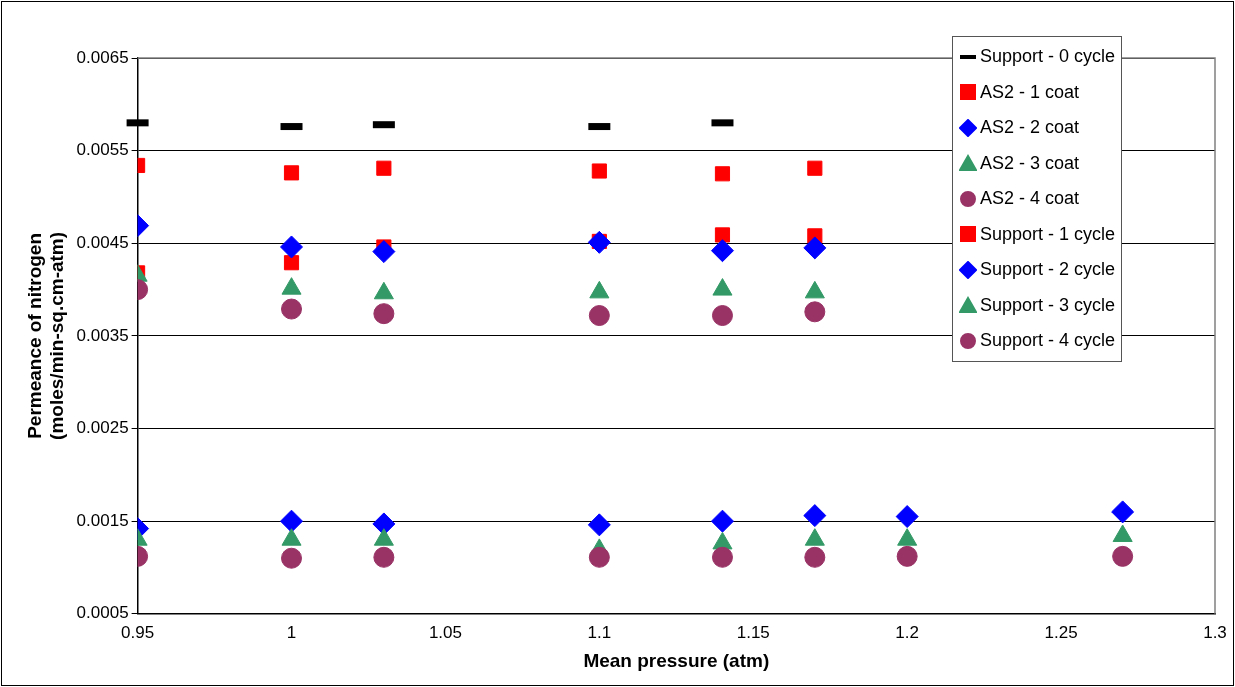 This screenshot has height=687, width=1235. I want to click on y-tick-label: 0.0055, so click(102, 150).